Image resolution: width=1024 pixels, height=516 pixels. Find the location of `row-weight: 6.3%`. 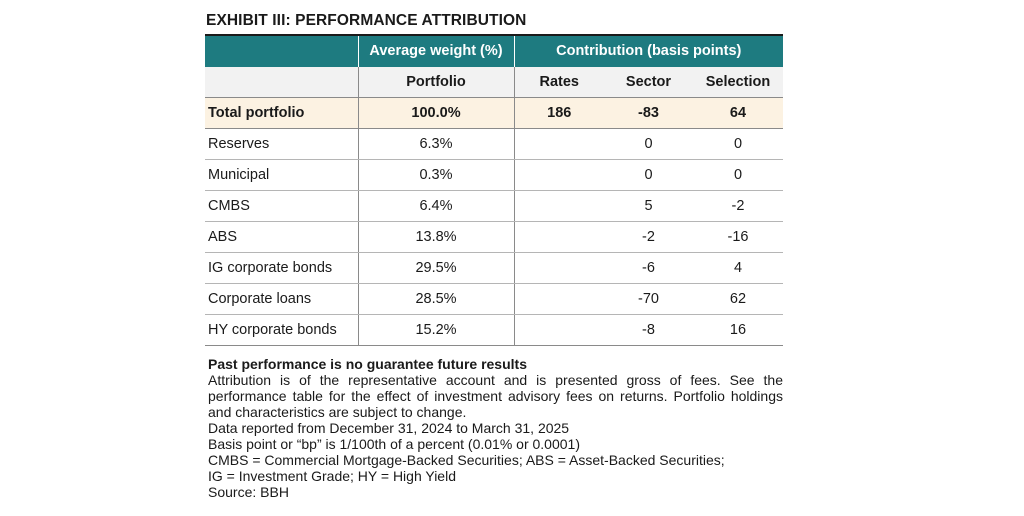

row-weight: 6.3% is located at coordinates (436, 144).